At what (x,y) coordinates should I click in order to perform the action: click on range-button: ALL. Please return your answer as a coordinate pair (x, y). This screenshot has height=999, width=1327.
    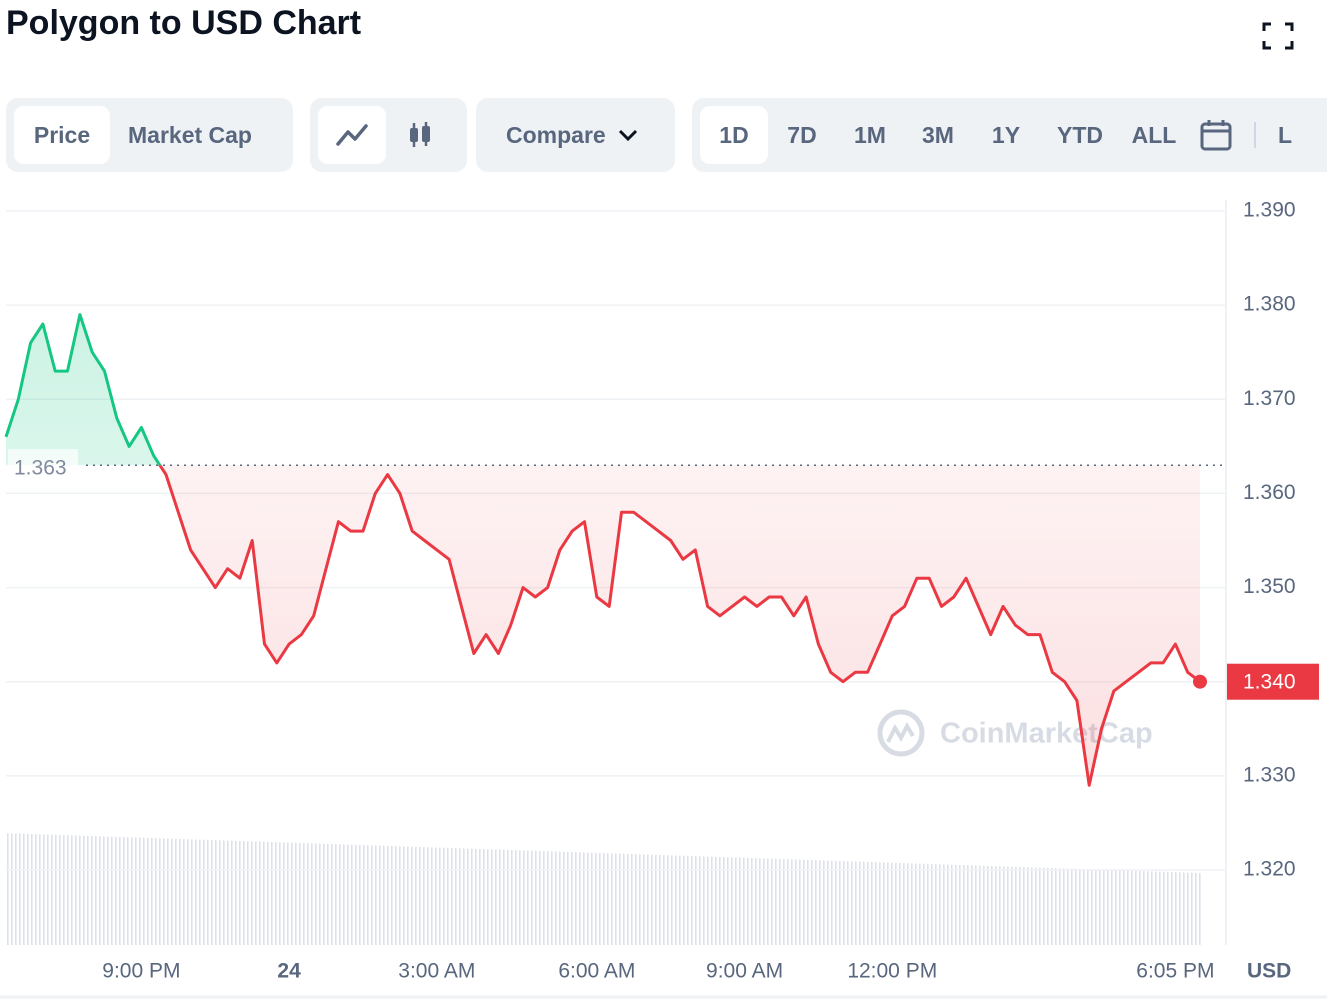
    Looking at the image, I should click on (1154, 134).